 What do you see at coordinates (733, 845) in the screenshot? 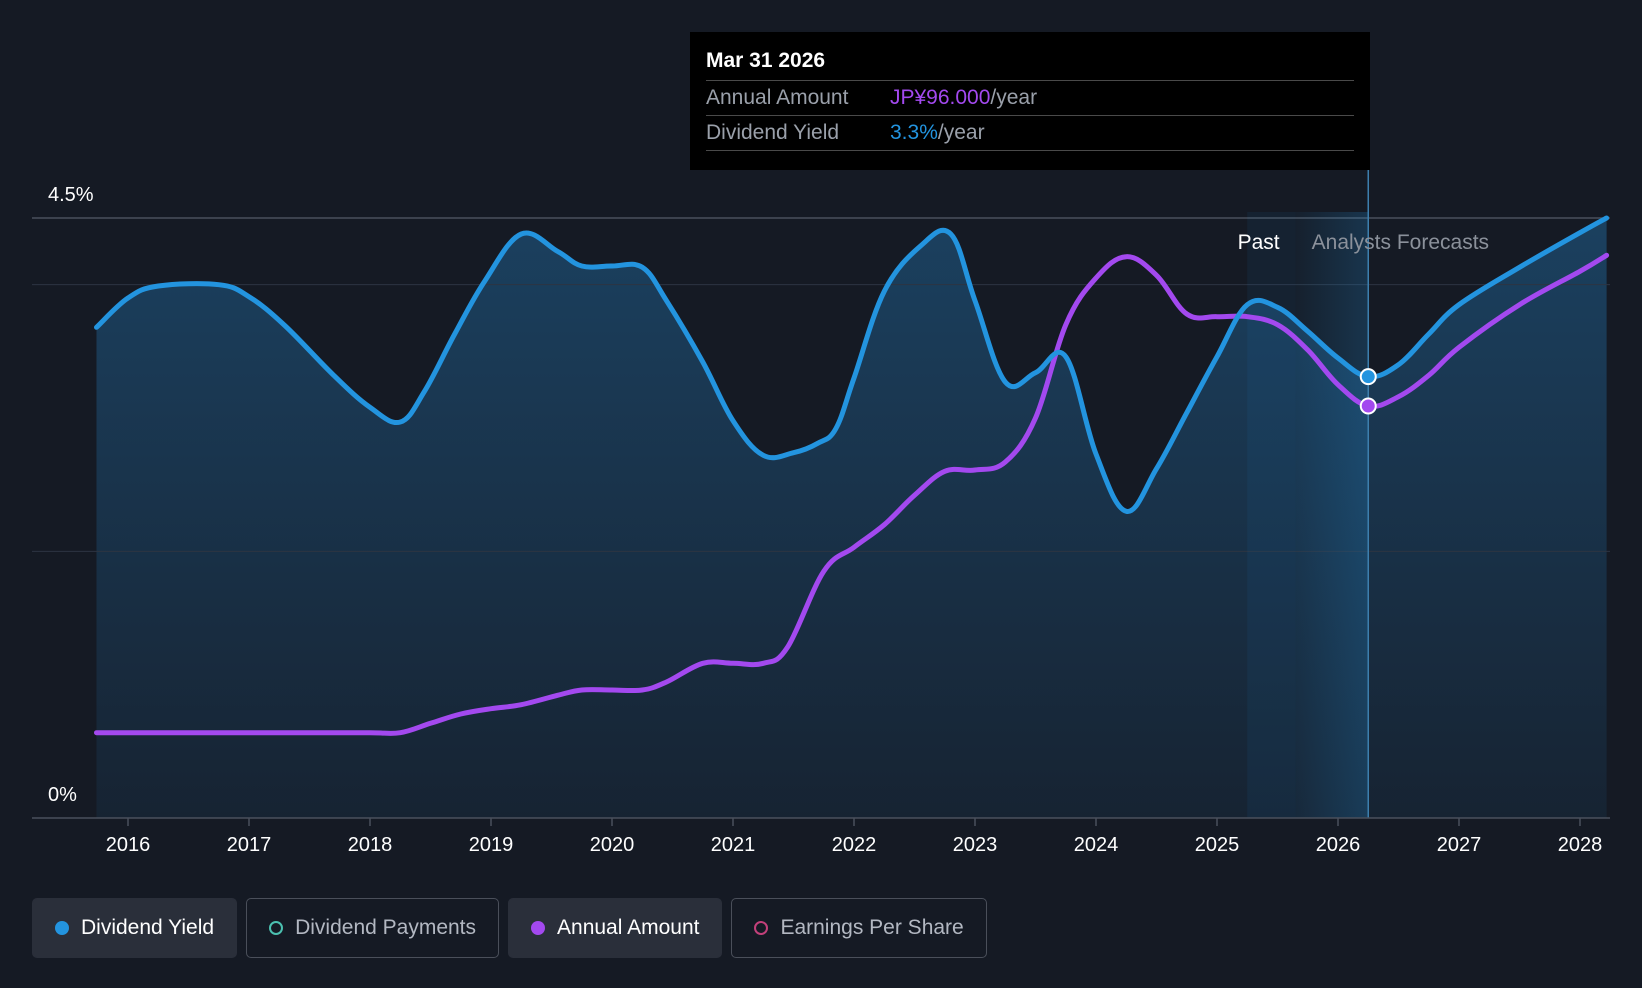
I see `x-tick-label: 2021` at bounding box center [733, 845].